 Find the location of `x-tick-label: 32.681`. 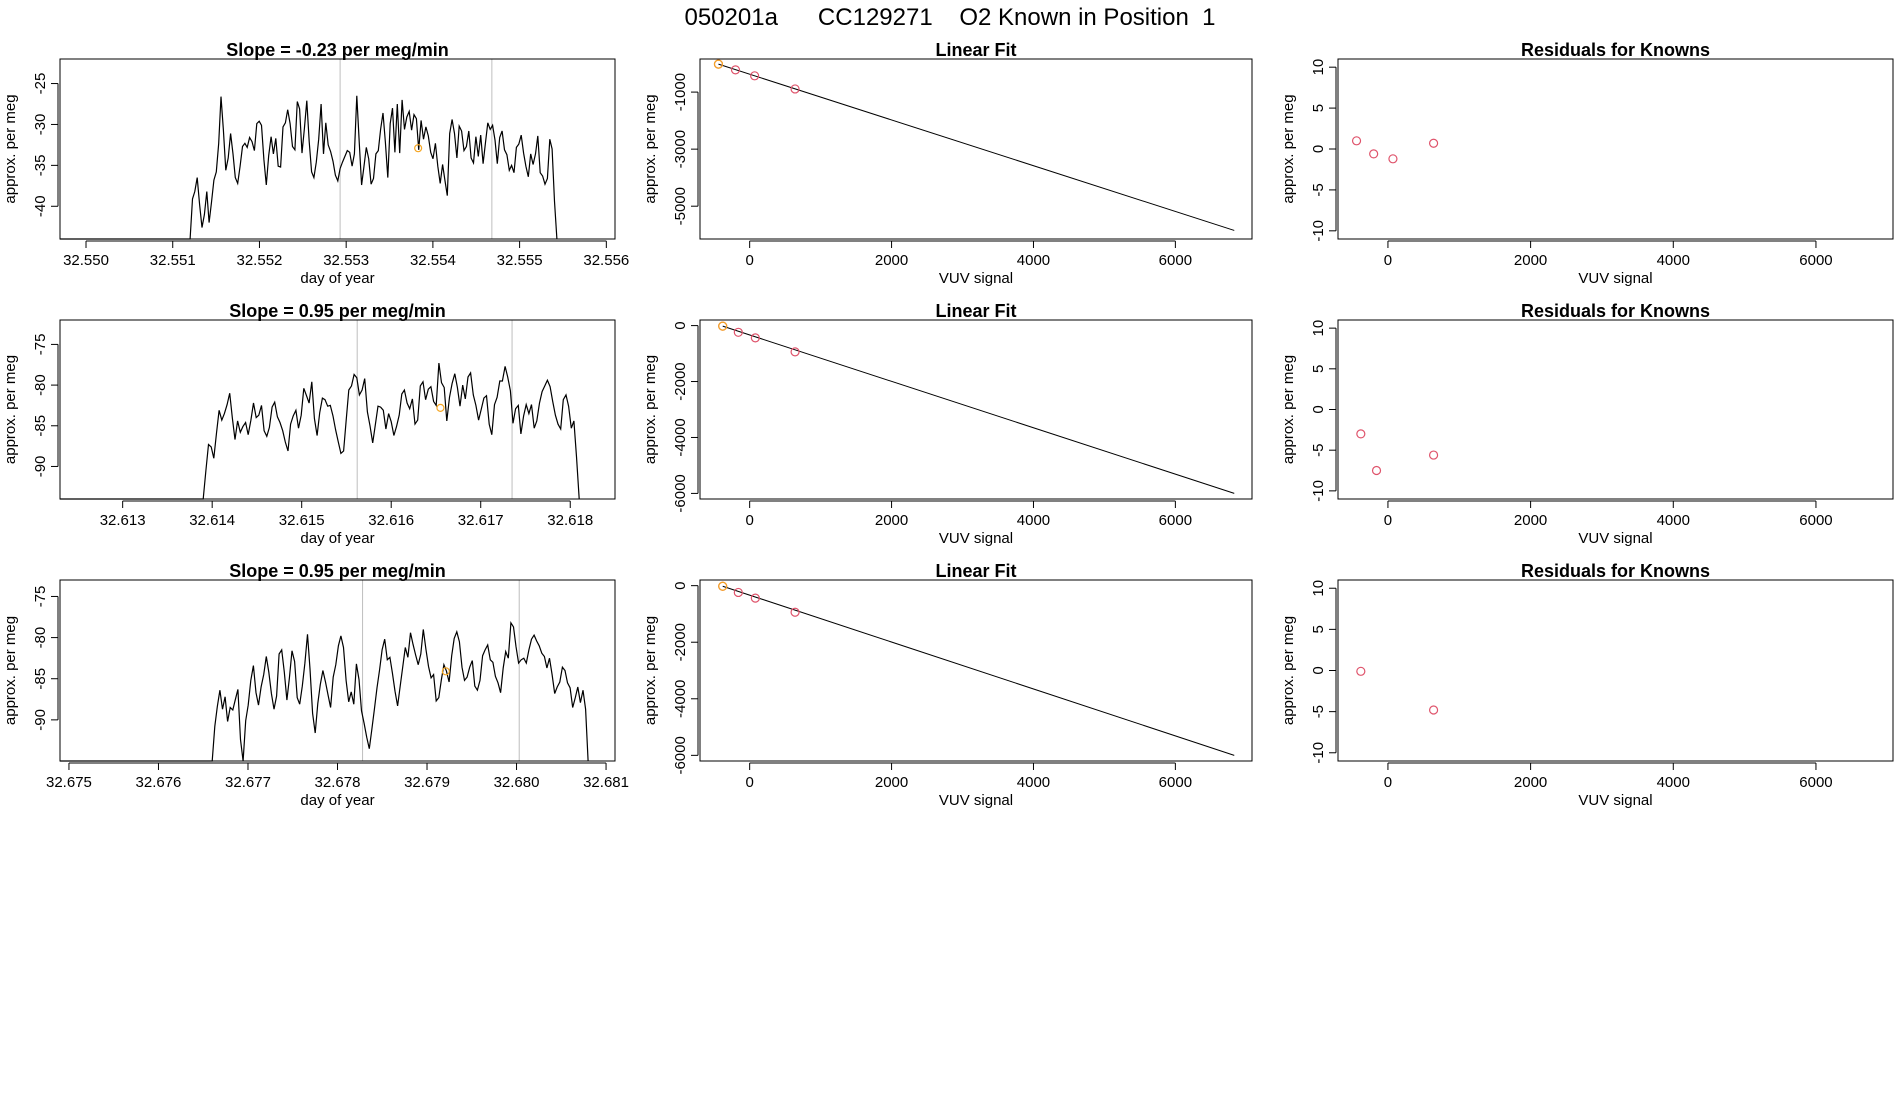

x-tick-label: 32.681 is located at coordinates (606, 782).